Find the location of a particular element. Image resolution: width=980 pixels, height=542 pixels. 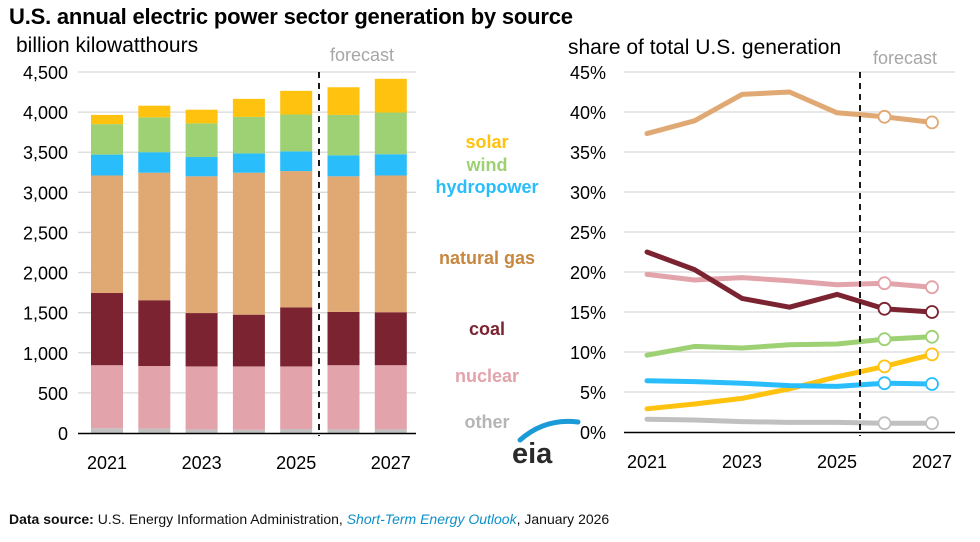

forecast-marker-hydropower-2027 is located at coordinates (932, 384).